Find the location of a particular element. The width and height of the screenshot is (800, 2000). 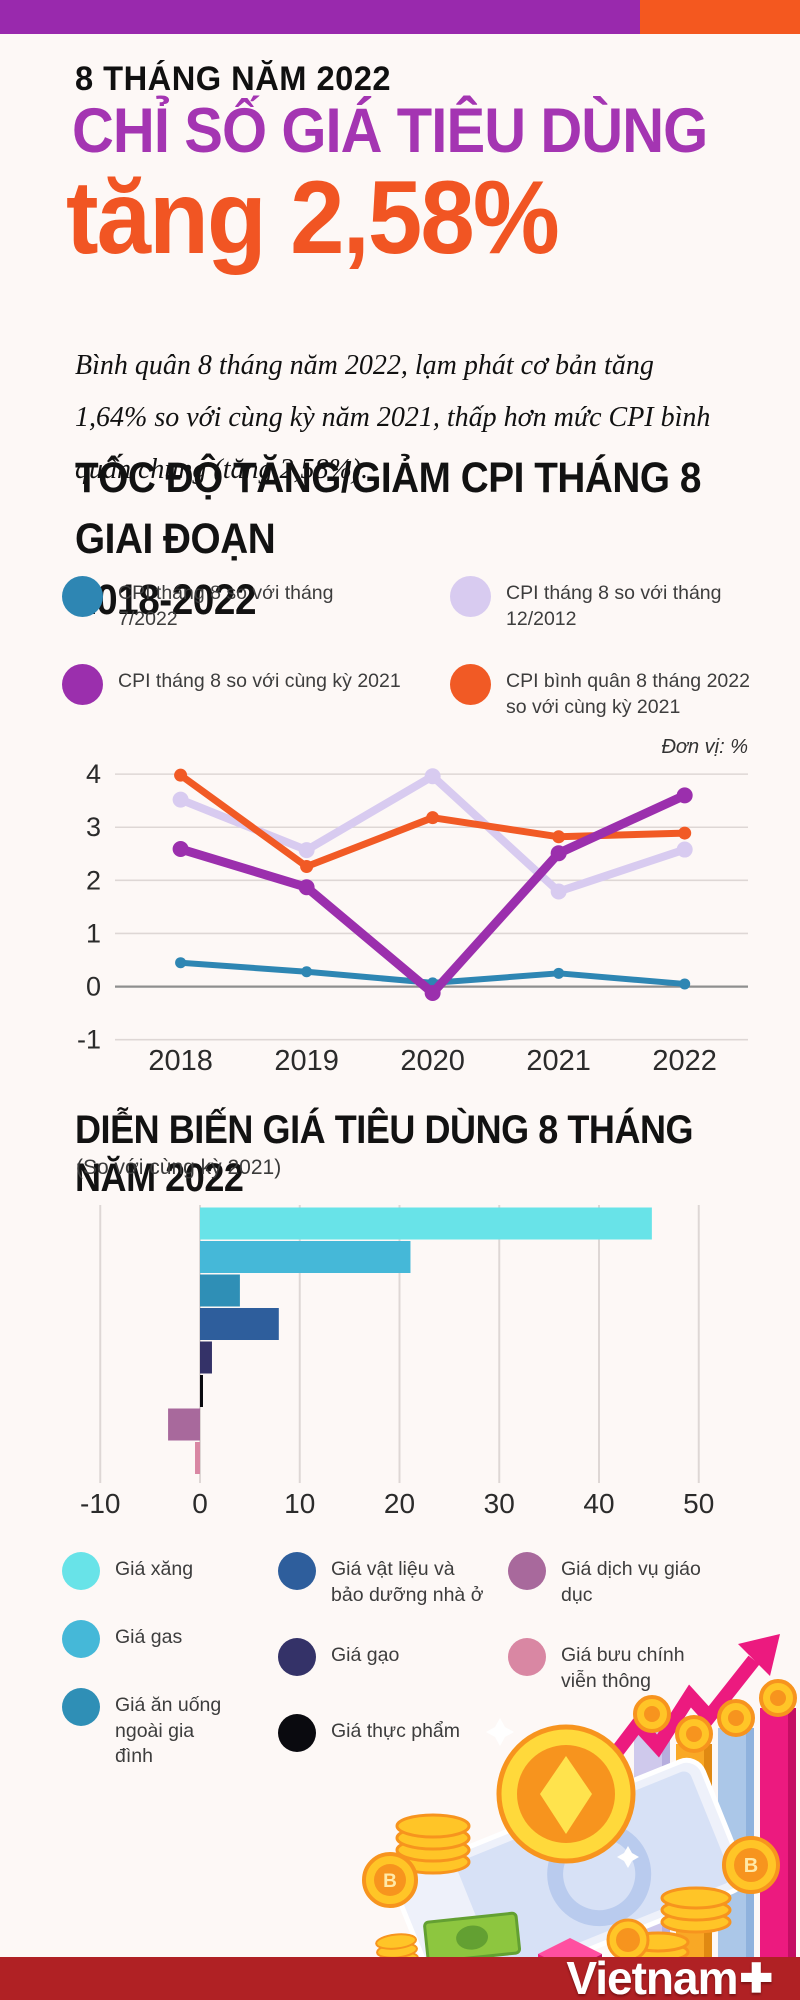

legend-item: CPI tháng 8 so với cùng kỳ 2021 is located at coordinates (256, 692).